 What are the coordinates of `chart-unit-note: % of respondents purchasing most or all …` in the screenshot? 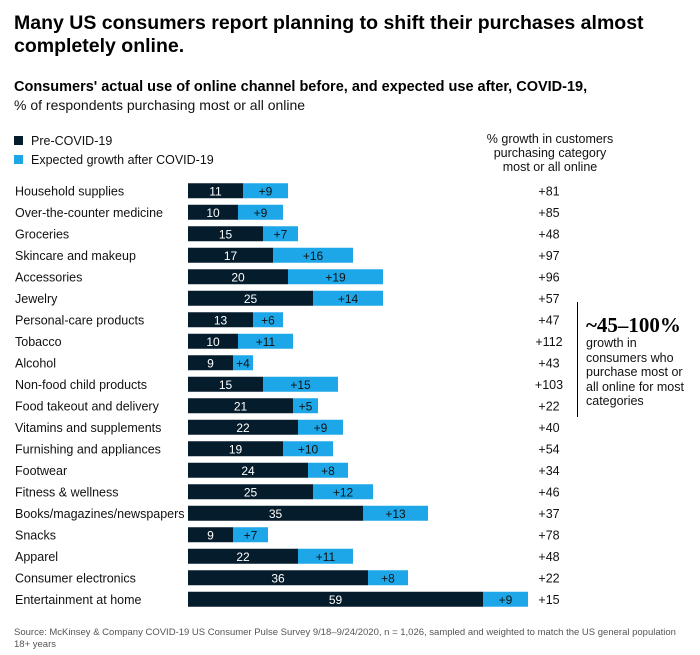 It's located at (160, 105).